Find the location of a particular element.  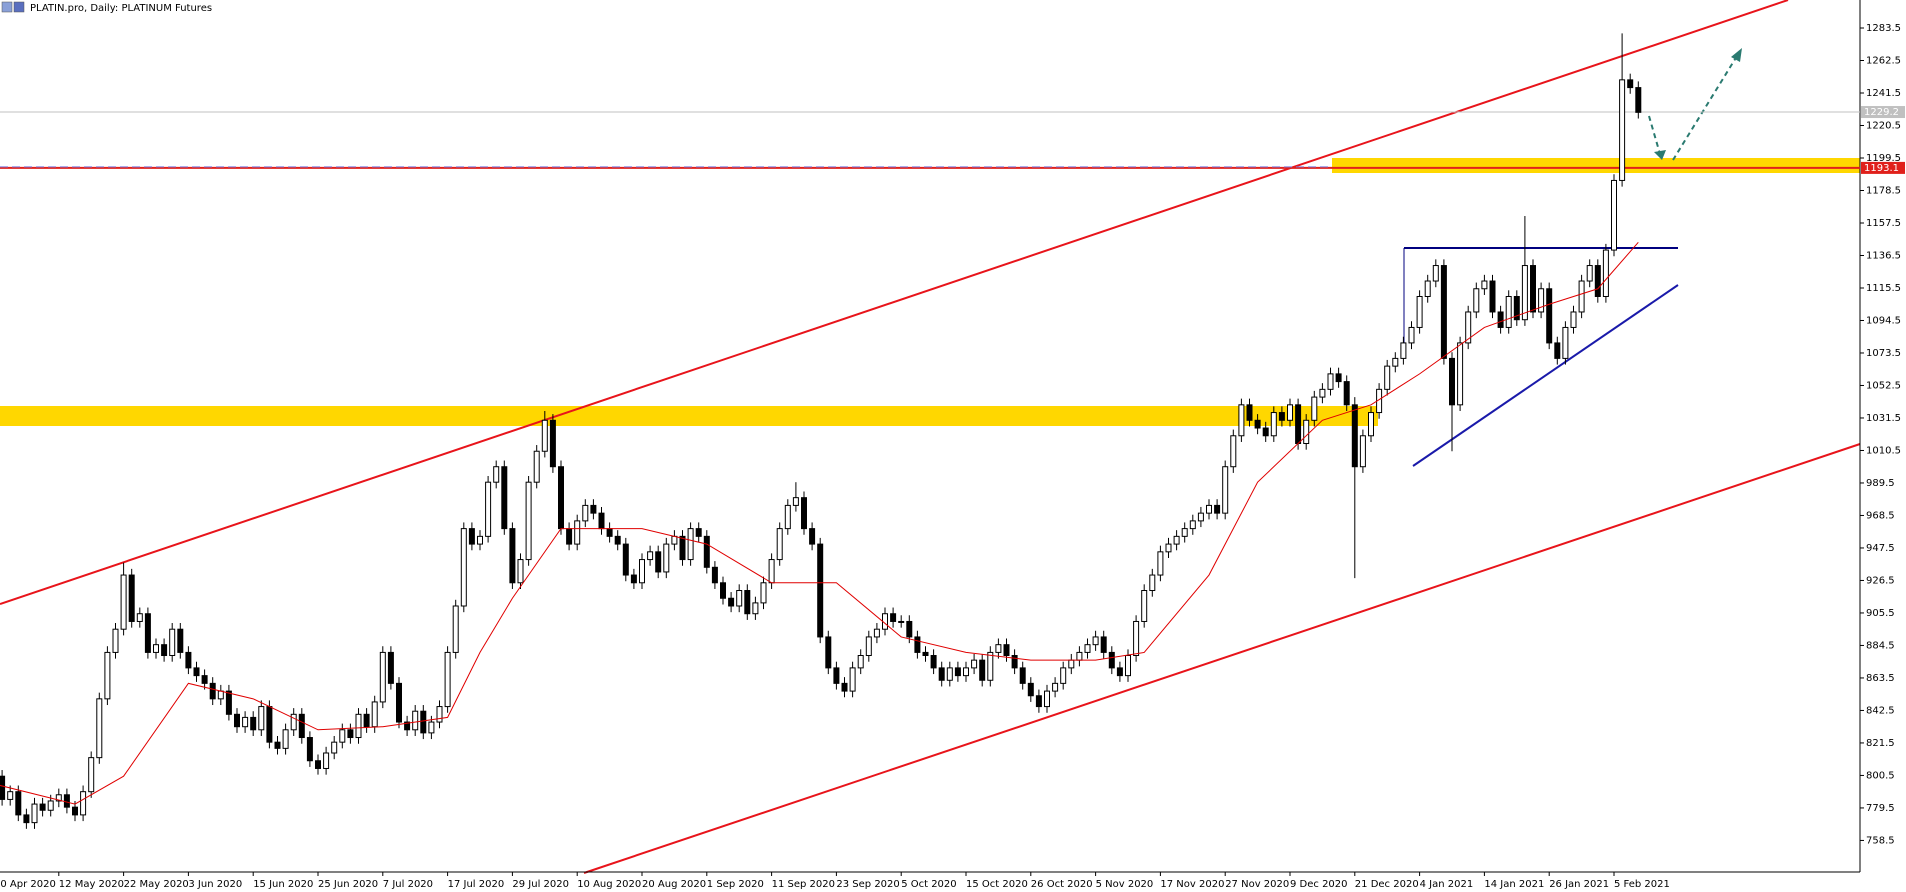

y-tick-label: 1283.5 is located at coordinates (1883, 28).